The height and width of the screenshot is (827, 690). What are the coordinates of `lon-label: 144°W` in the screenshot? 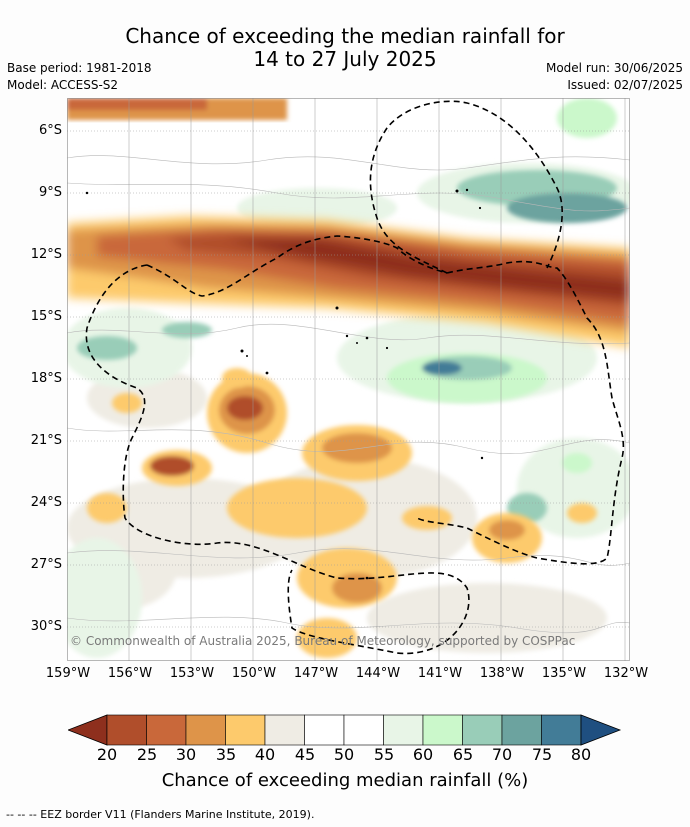 It's located at (378, 673).